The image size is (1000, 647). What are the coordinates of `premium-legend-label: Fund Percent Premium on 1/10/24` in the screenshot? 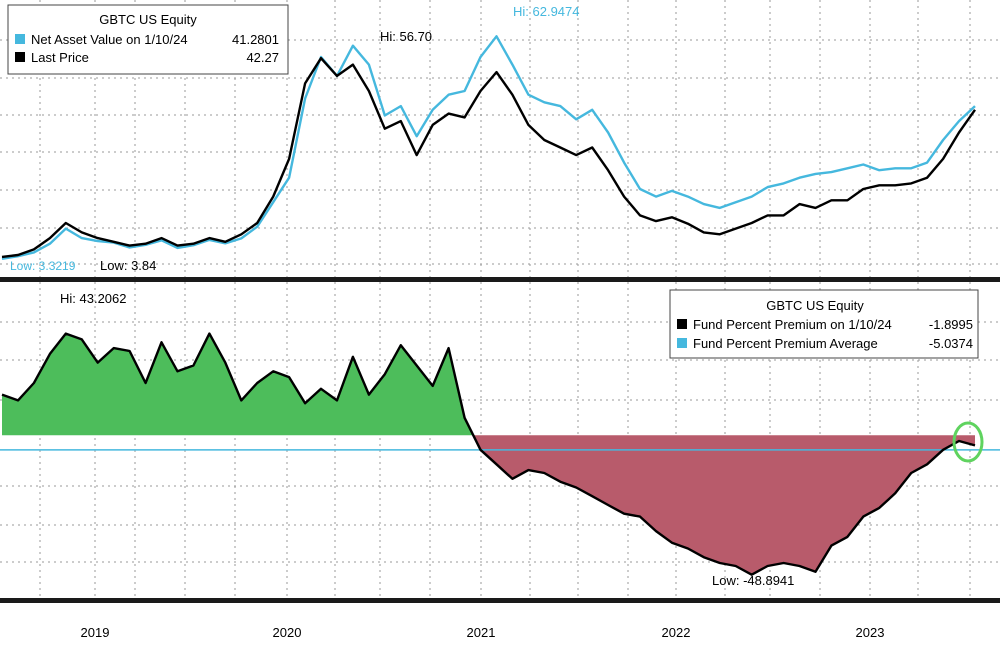 It's located at (792, 324).